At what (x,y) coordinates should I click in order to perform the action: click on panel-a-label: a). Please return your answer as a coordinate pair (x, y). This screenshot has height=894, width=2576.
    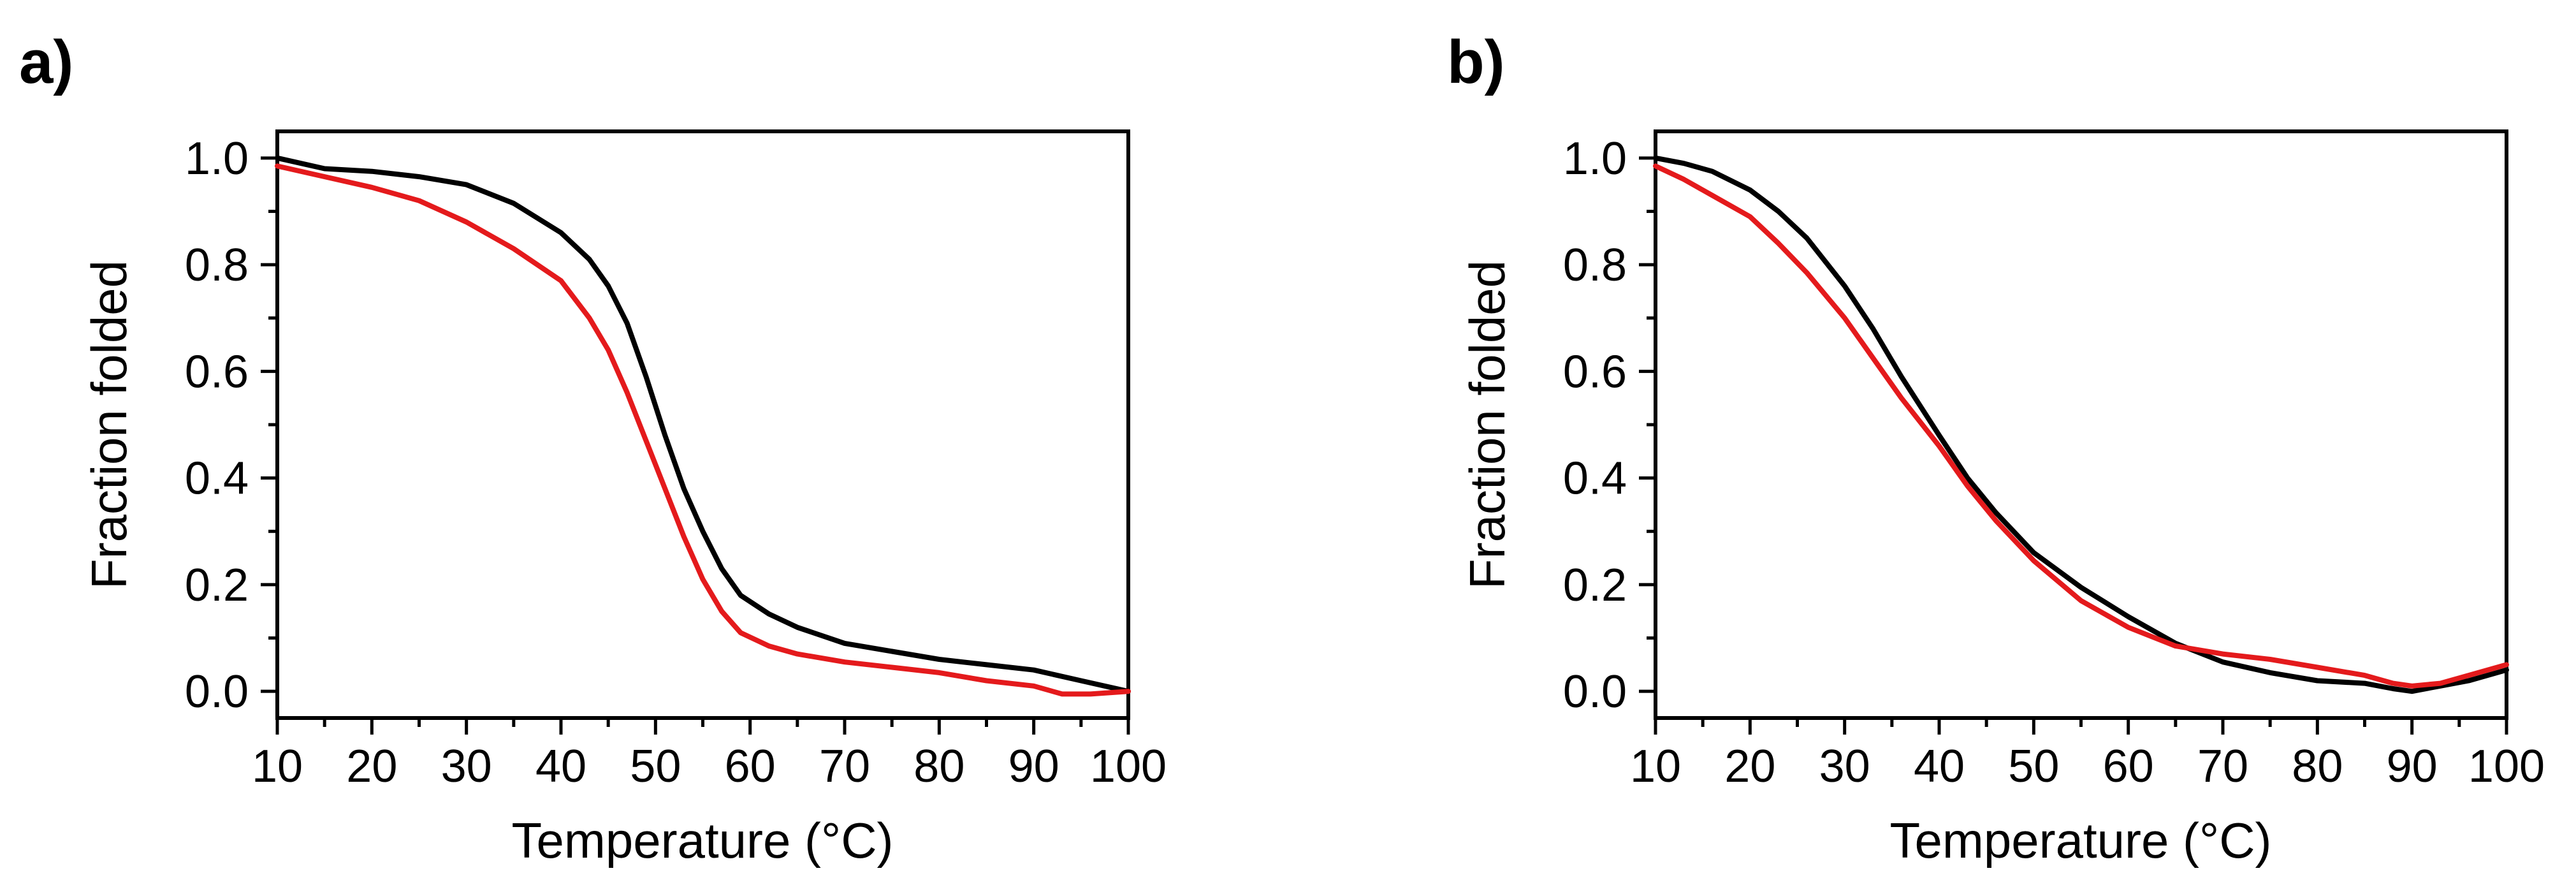
    Looking at the image, I should click on (46, 62).